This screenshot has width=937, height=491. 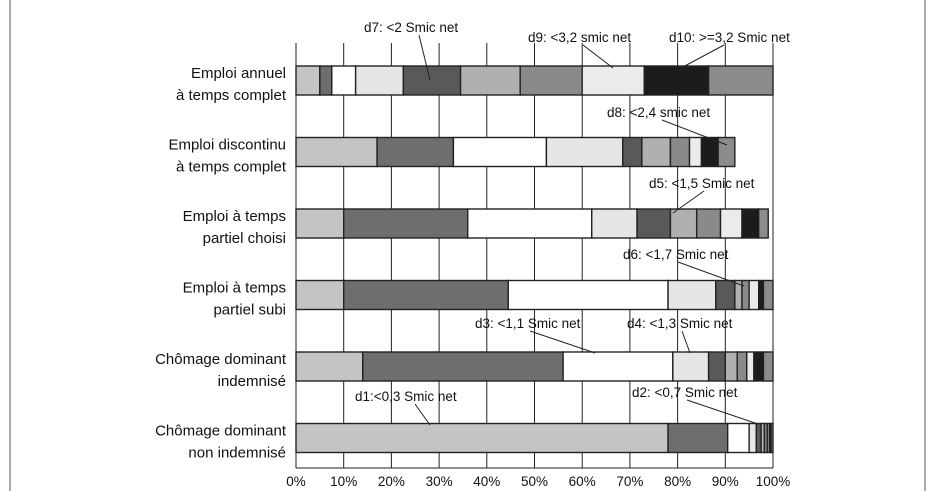 I want to click on leader-line-d7, so click(x=424, y=57).